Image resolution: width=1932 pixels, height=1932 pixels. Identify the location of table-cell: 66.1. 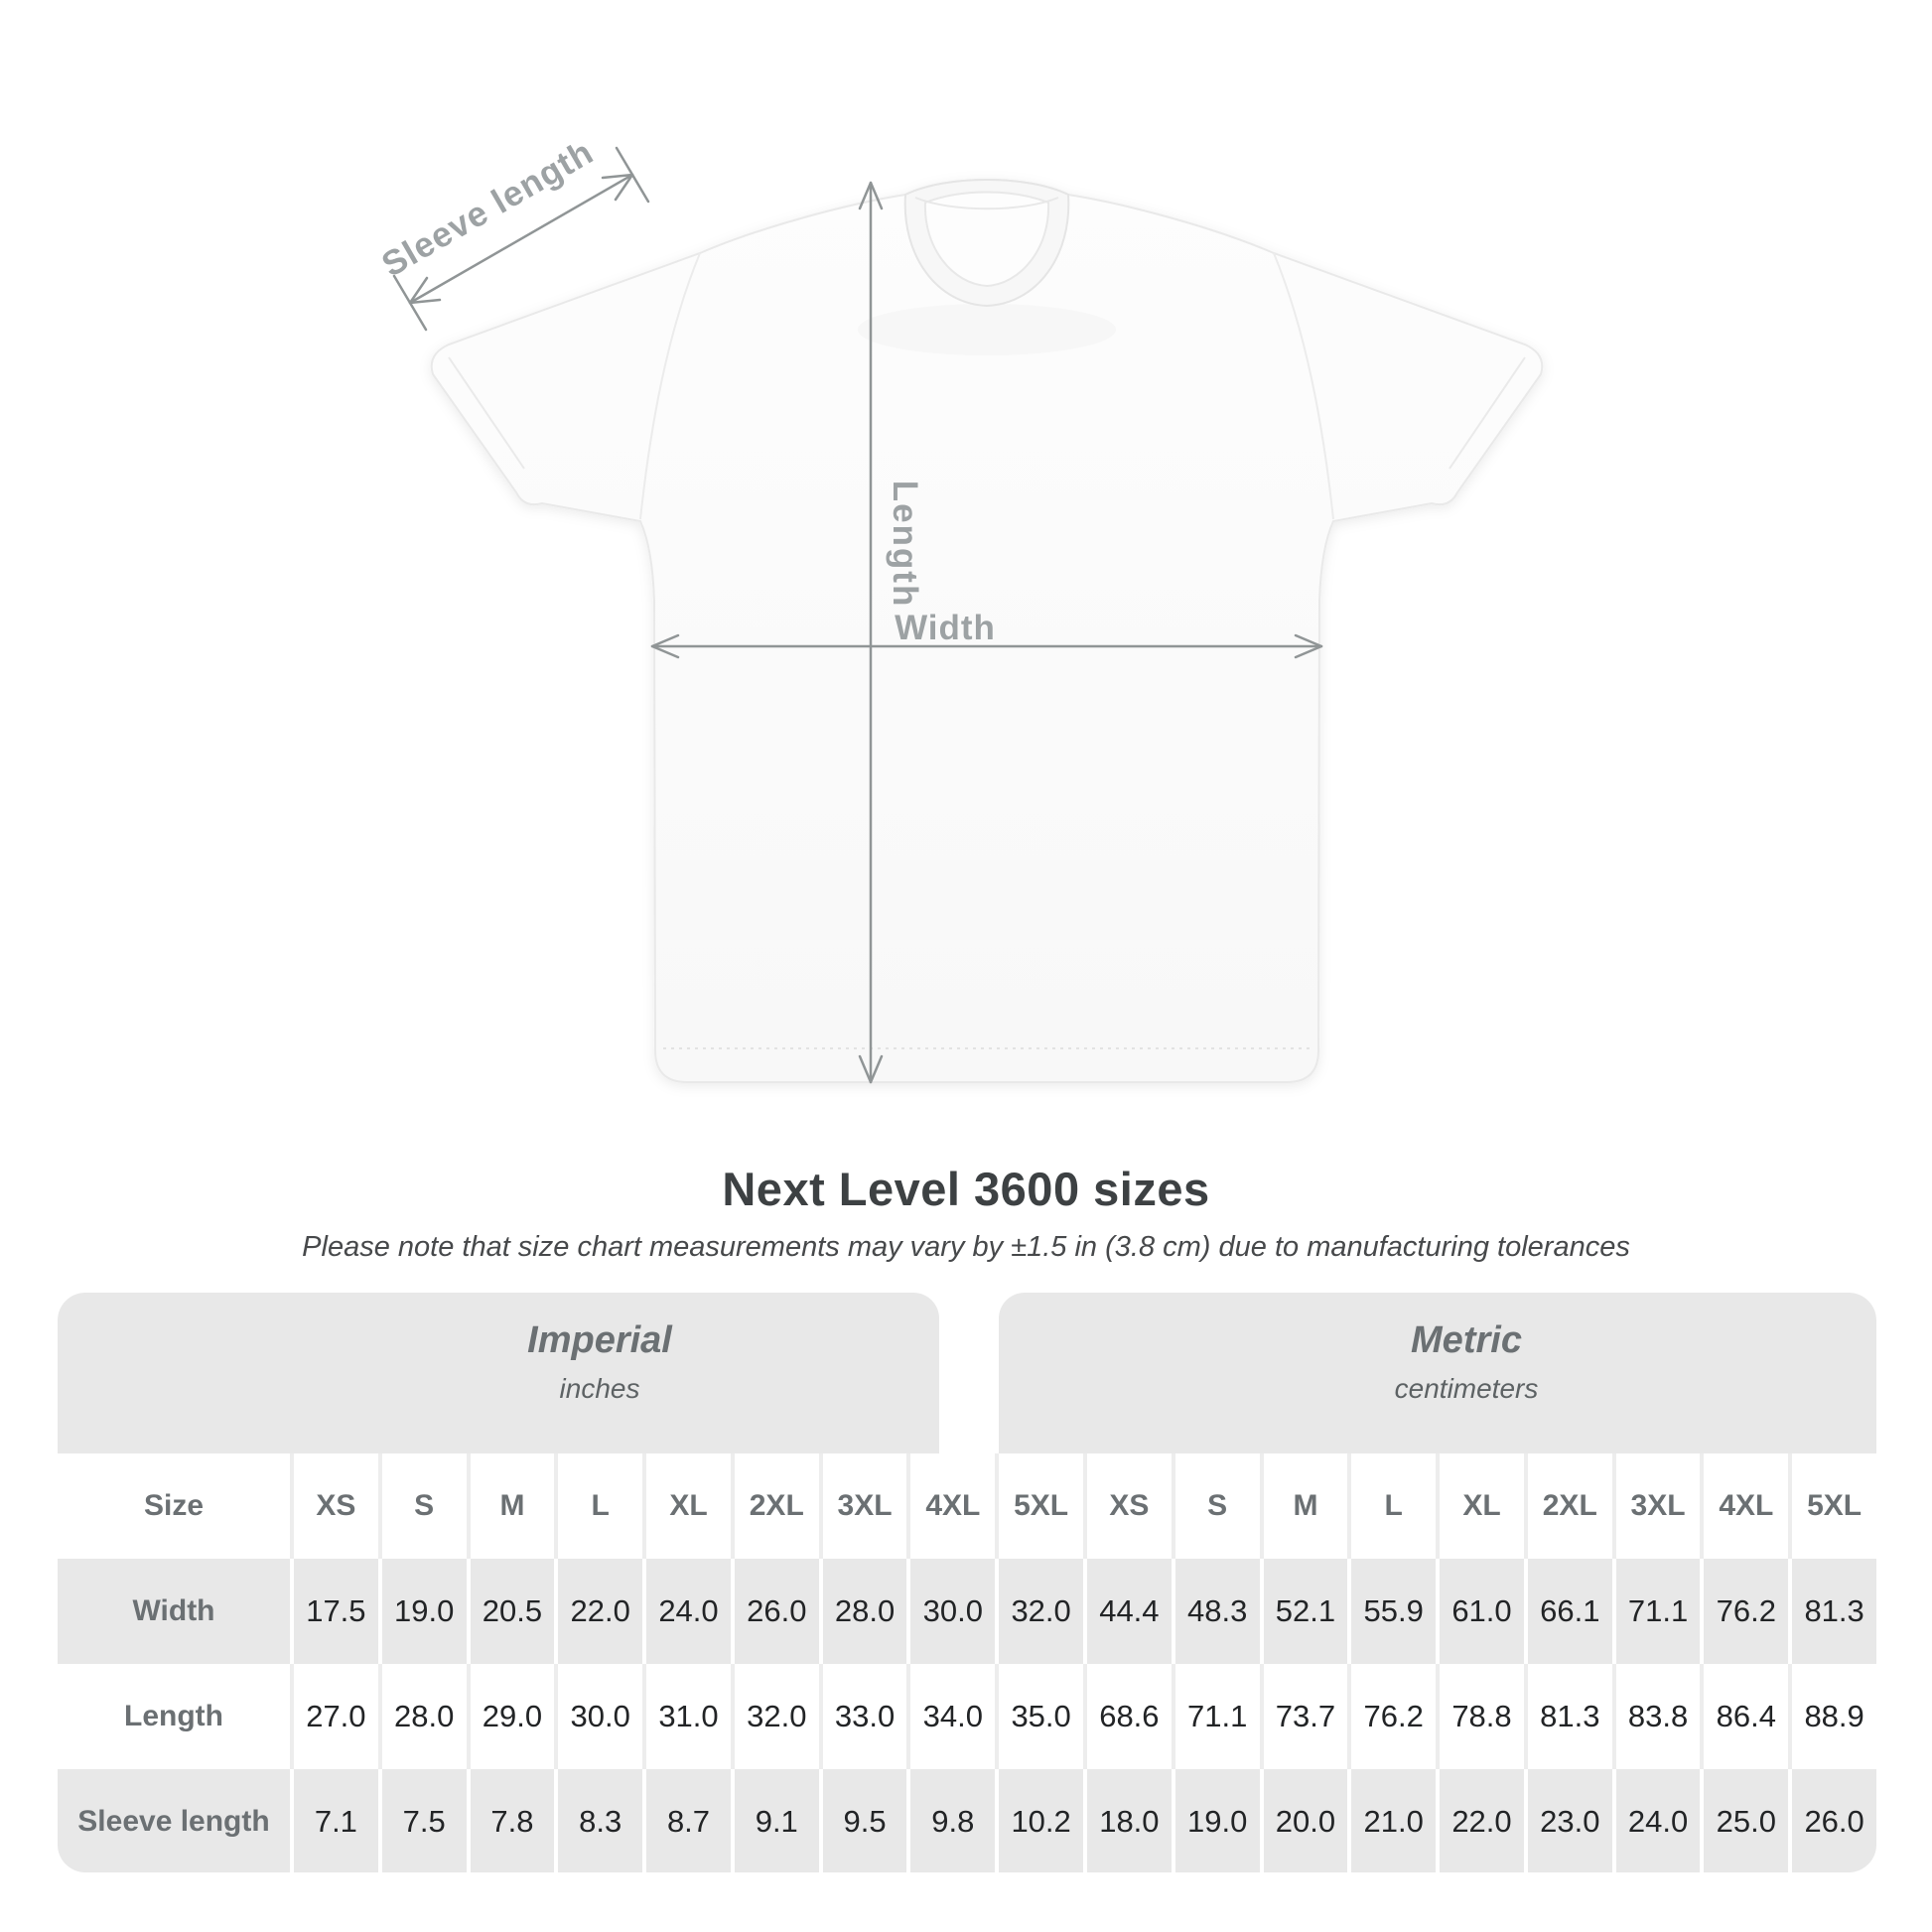
(1568, 1611).